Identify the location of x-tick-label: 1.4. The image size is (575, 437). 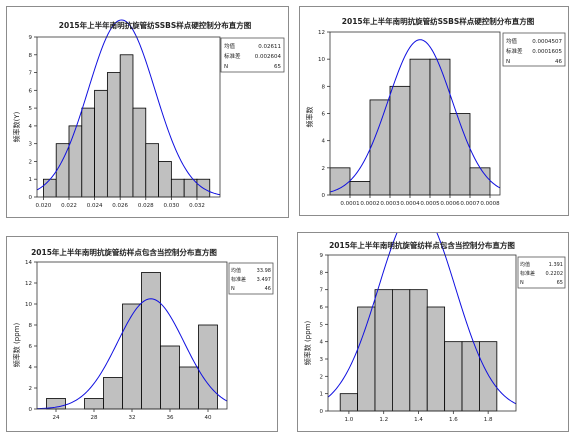
(418, 420).